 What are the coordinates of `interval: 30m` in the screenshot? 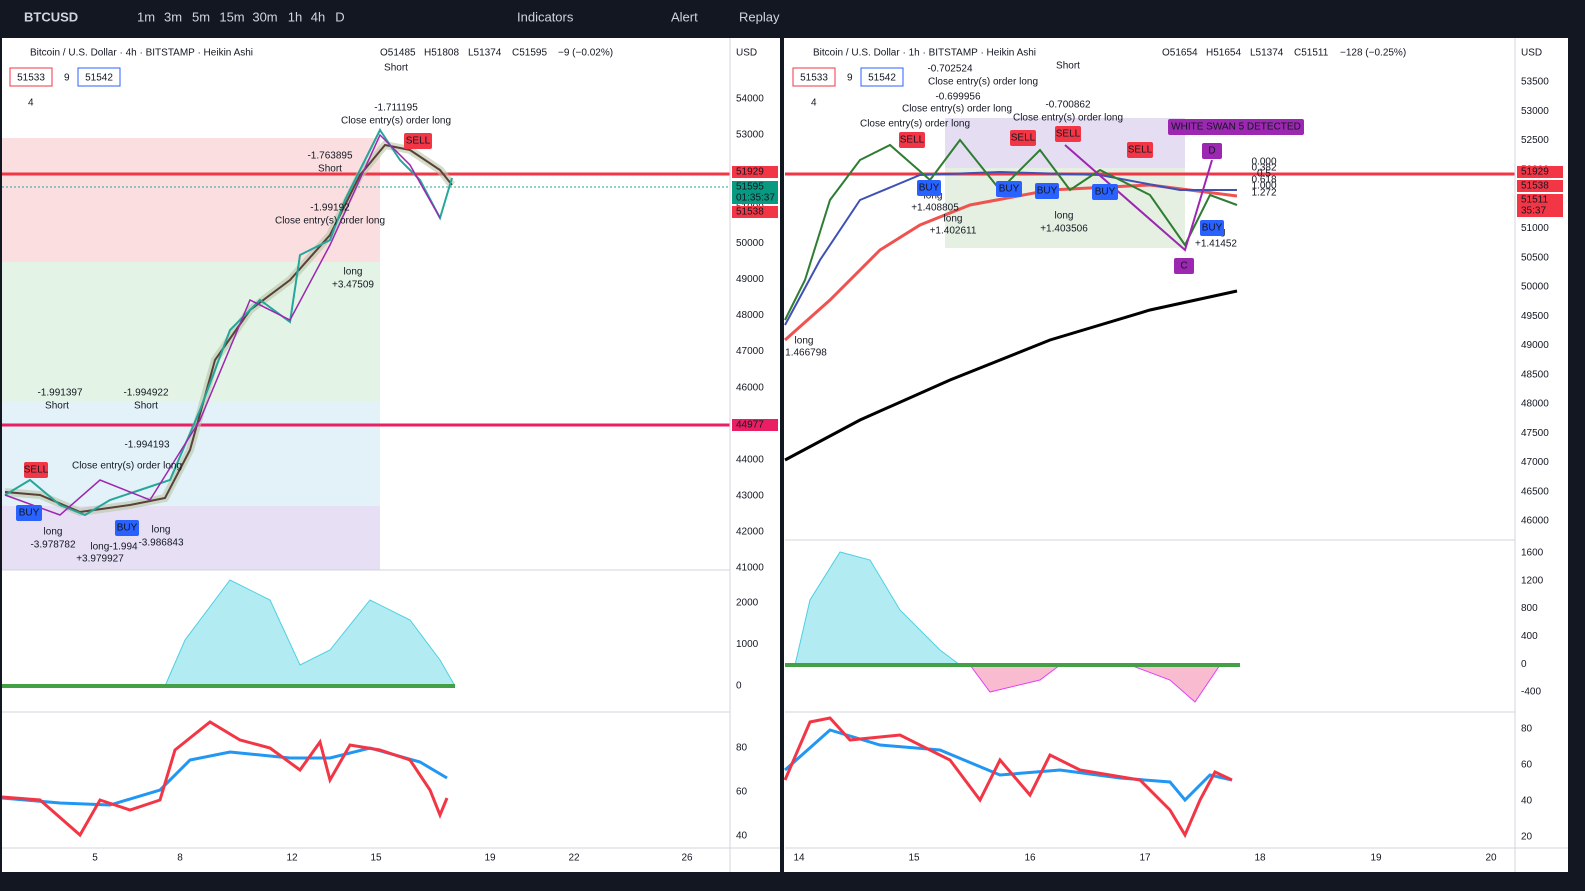 It's located at (264, 16).